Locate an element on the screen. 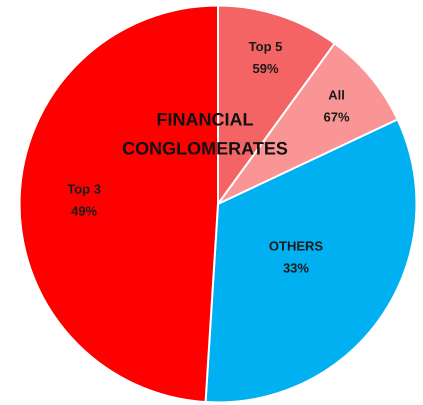 This screenshot has width=423, height=405. text: 59% is located at coordinates (265, 68).